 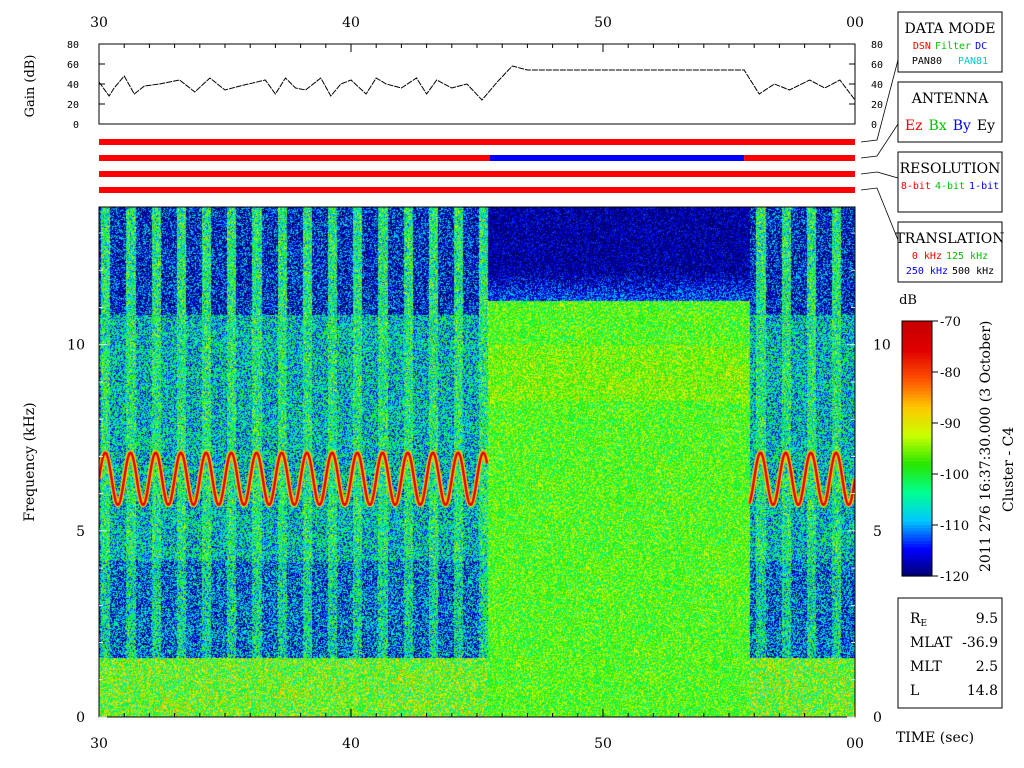 What do you see at coordinates (914, 126) in the screenshot?
I see `legend-item-antenna: Ez` at bounding box center [914, 126].